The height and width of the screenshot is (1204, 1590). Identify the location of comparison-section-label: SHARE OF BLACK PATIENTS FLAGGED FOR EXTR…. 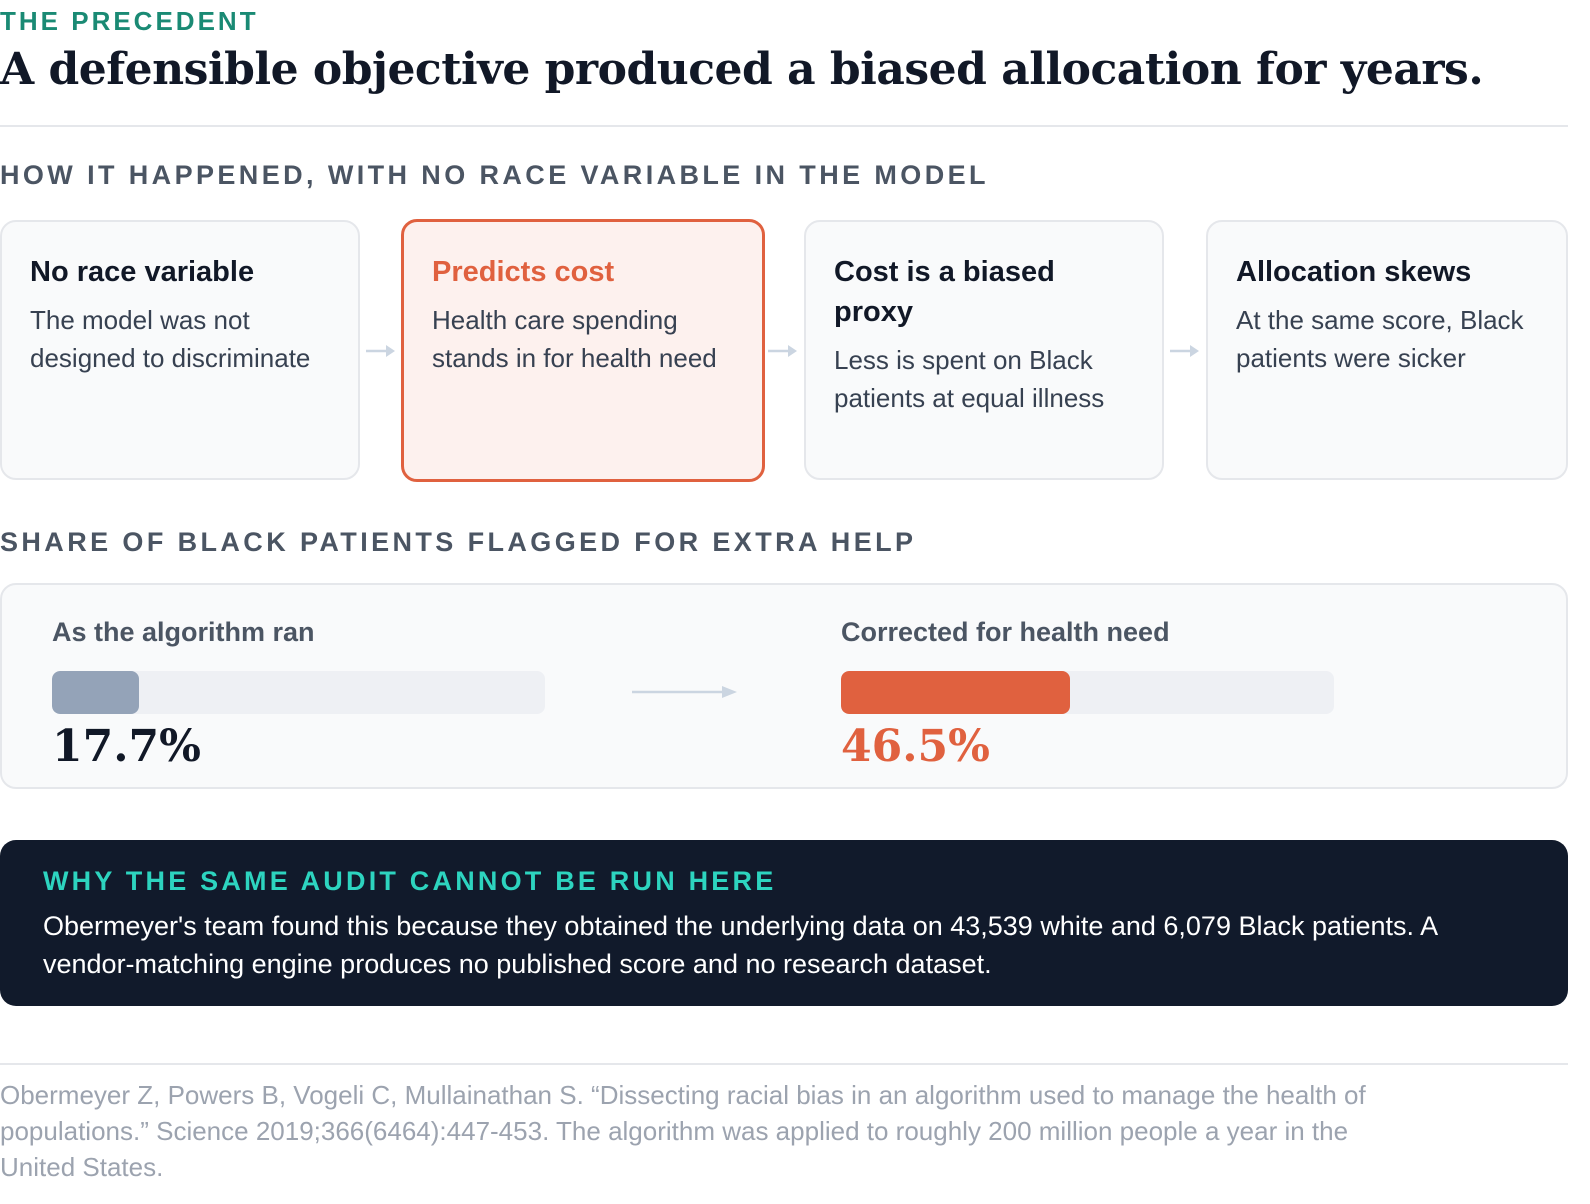
(458, 542).